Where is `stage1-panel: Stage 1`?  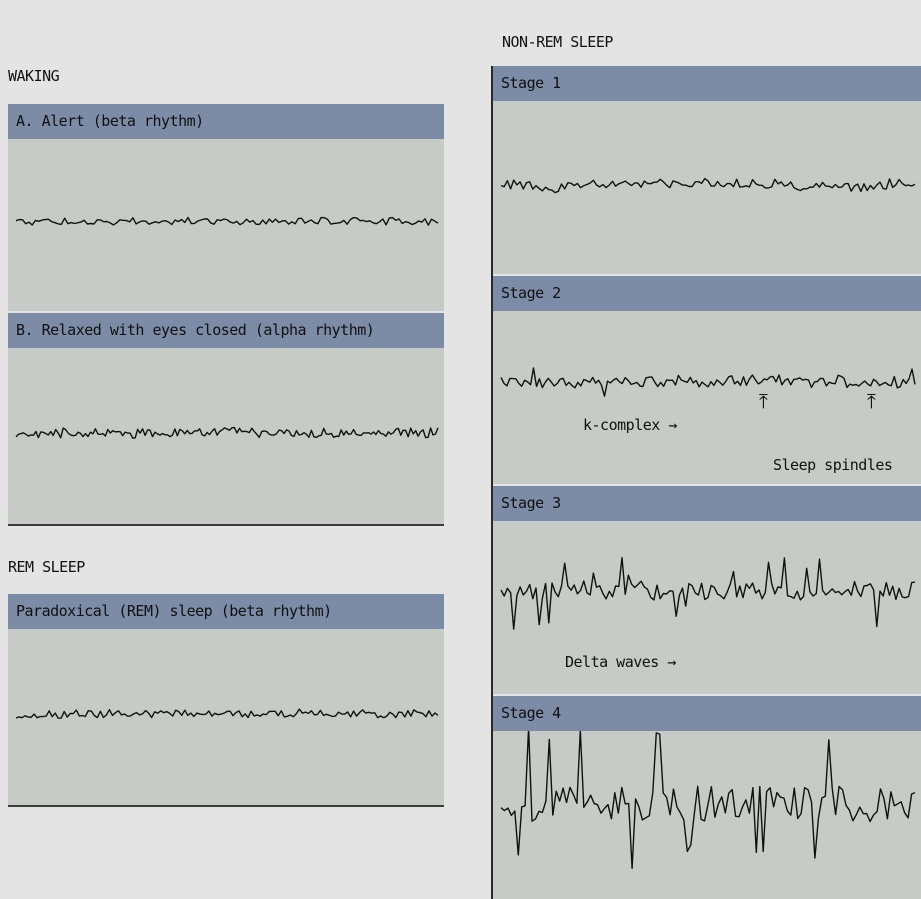 stage1-panel: Stage 1 is located at coordinates (707, 170).